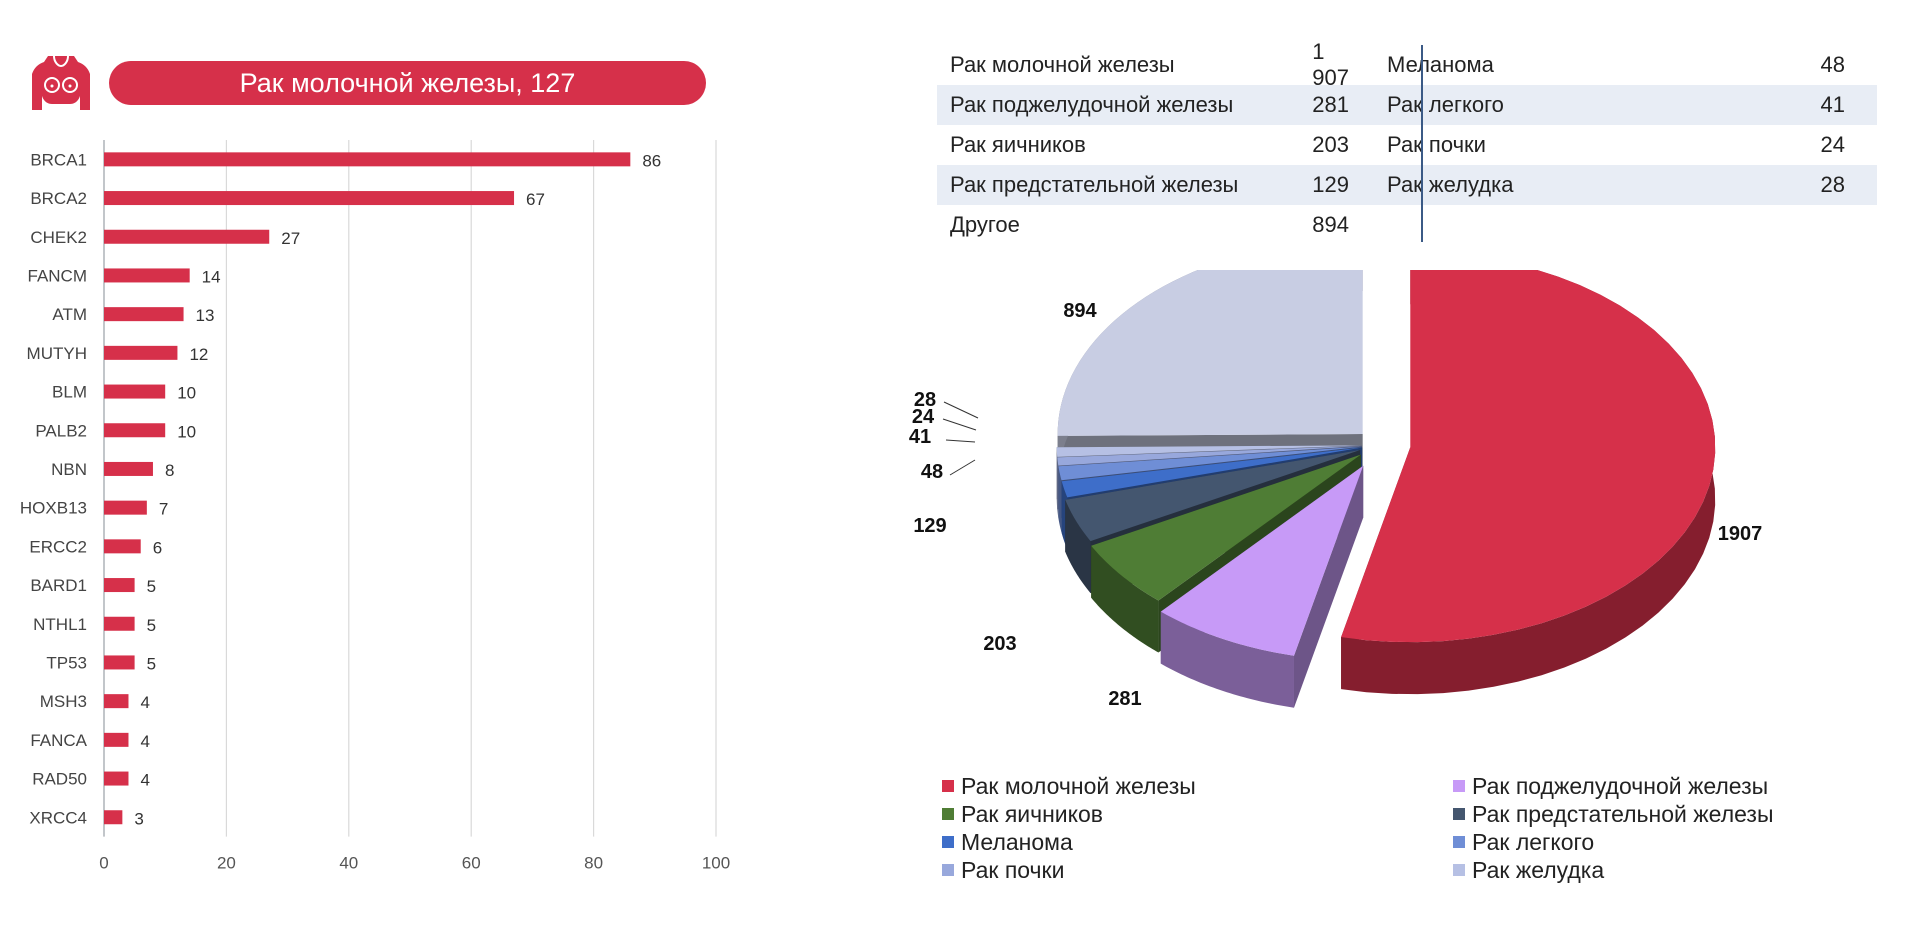  Describe the element at coordinates (58, 159) in the screenshot. I see `y-category-label: BRCA1` at that location.